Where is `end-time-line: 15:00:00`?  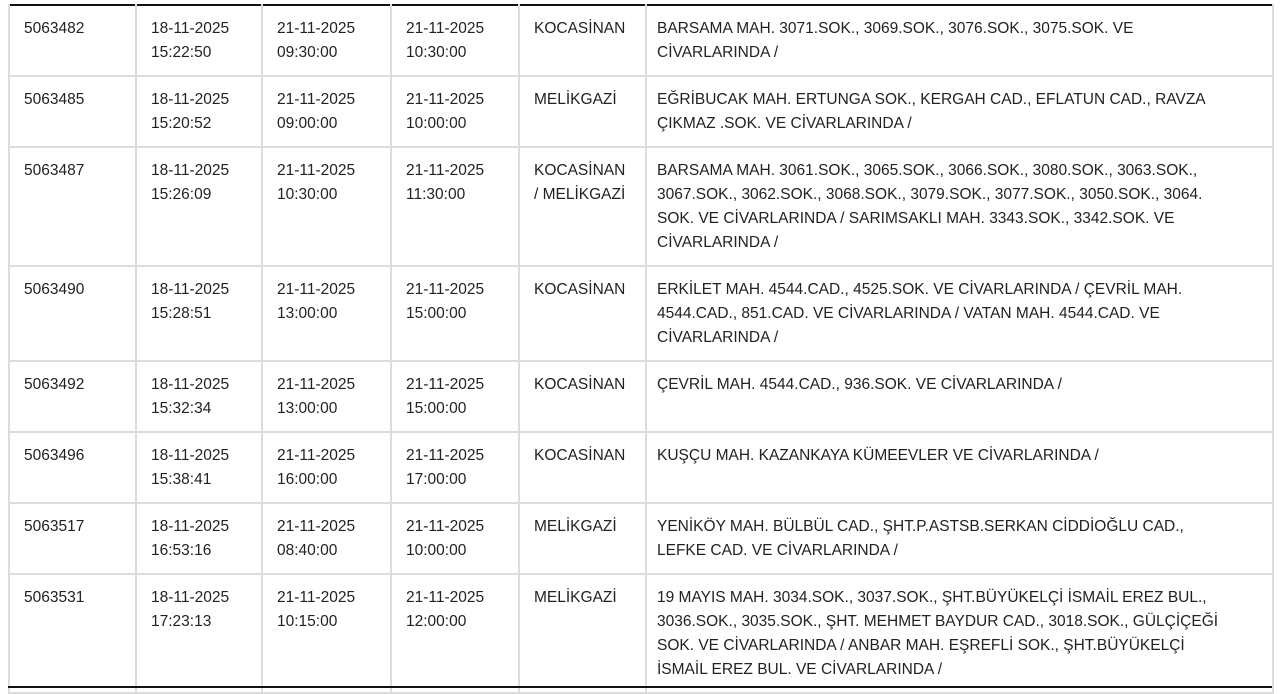 end-time-line: 15:00:00 is located at coordinates (436, 408).